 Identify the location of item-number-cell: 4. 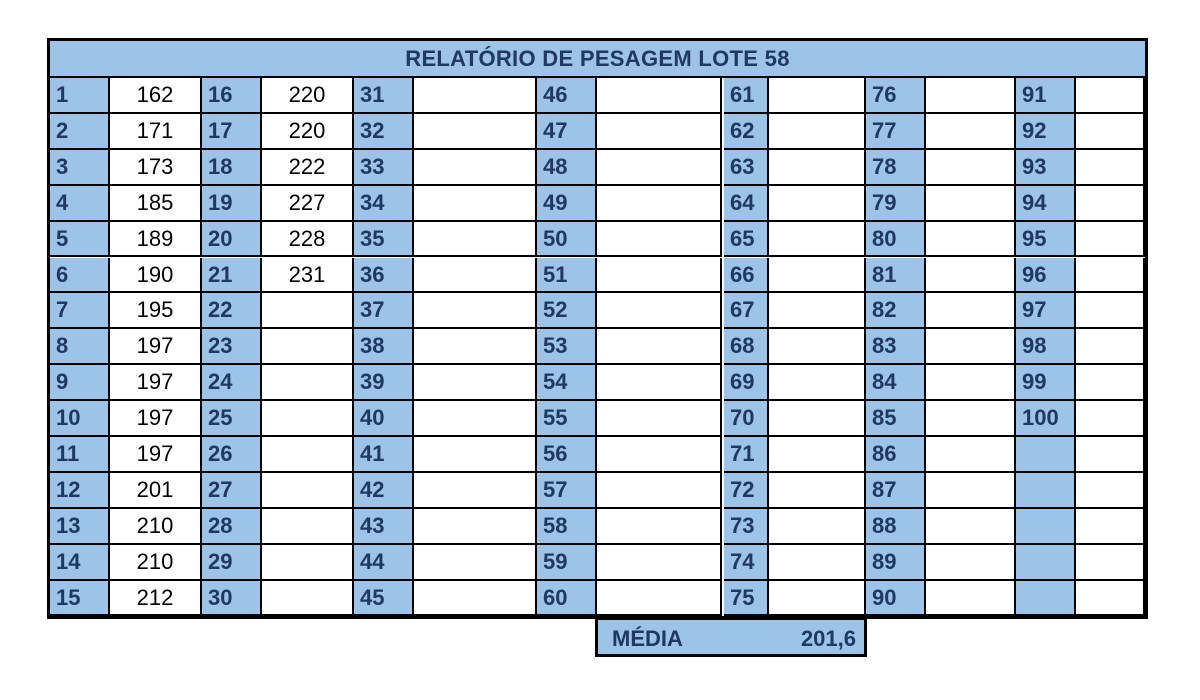
(80, 203).